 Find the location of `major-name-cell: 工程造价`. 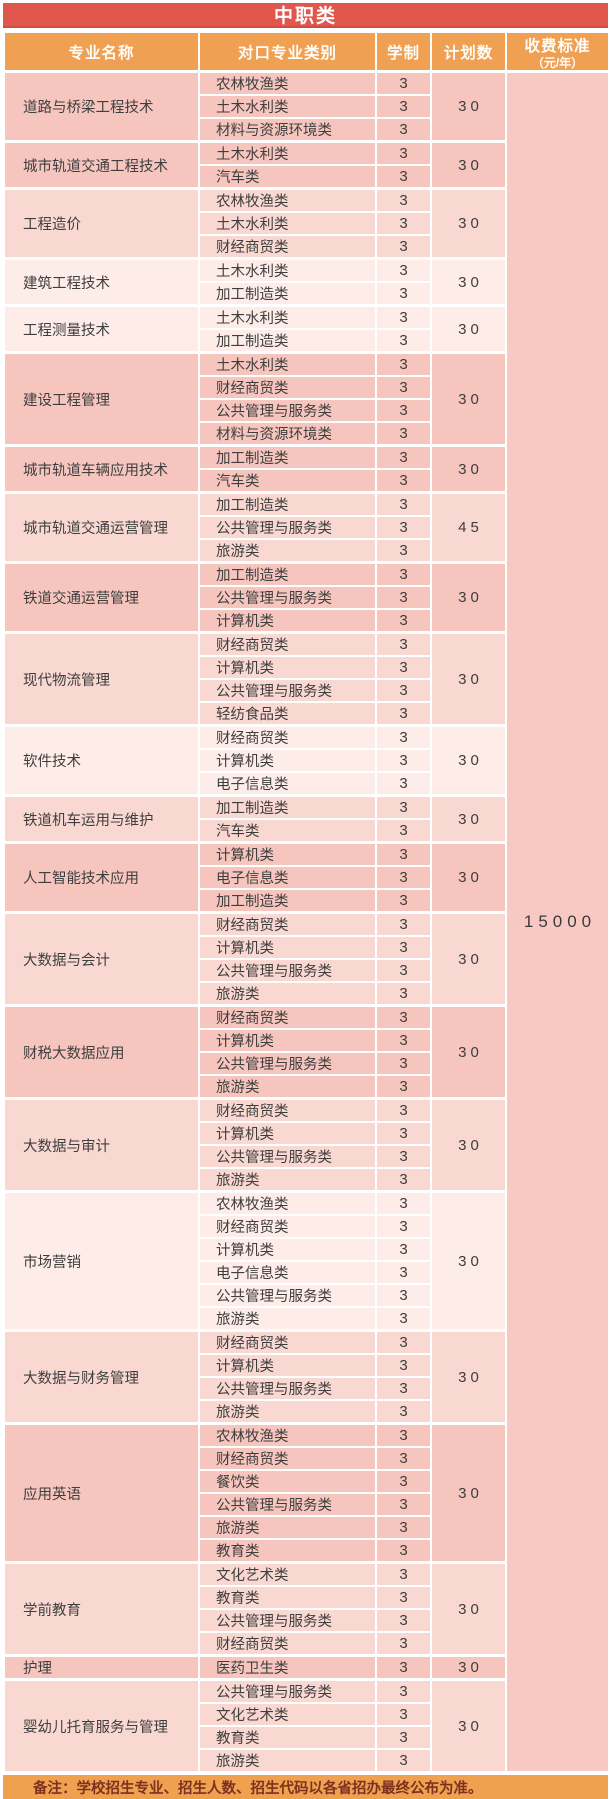

major-name-cell: 工程造价 is located at coordinates (101, 223).